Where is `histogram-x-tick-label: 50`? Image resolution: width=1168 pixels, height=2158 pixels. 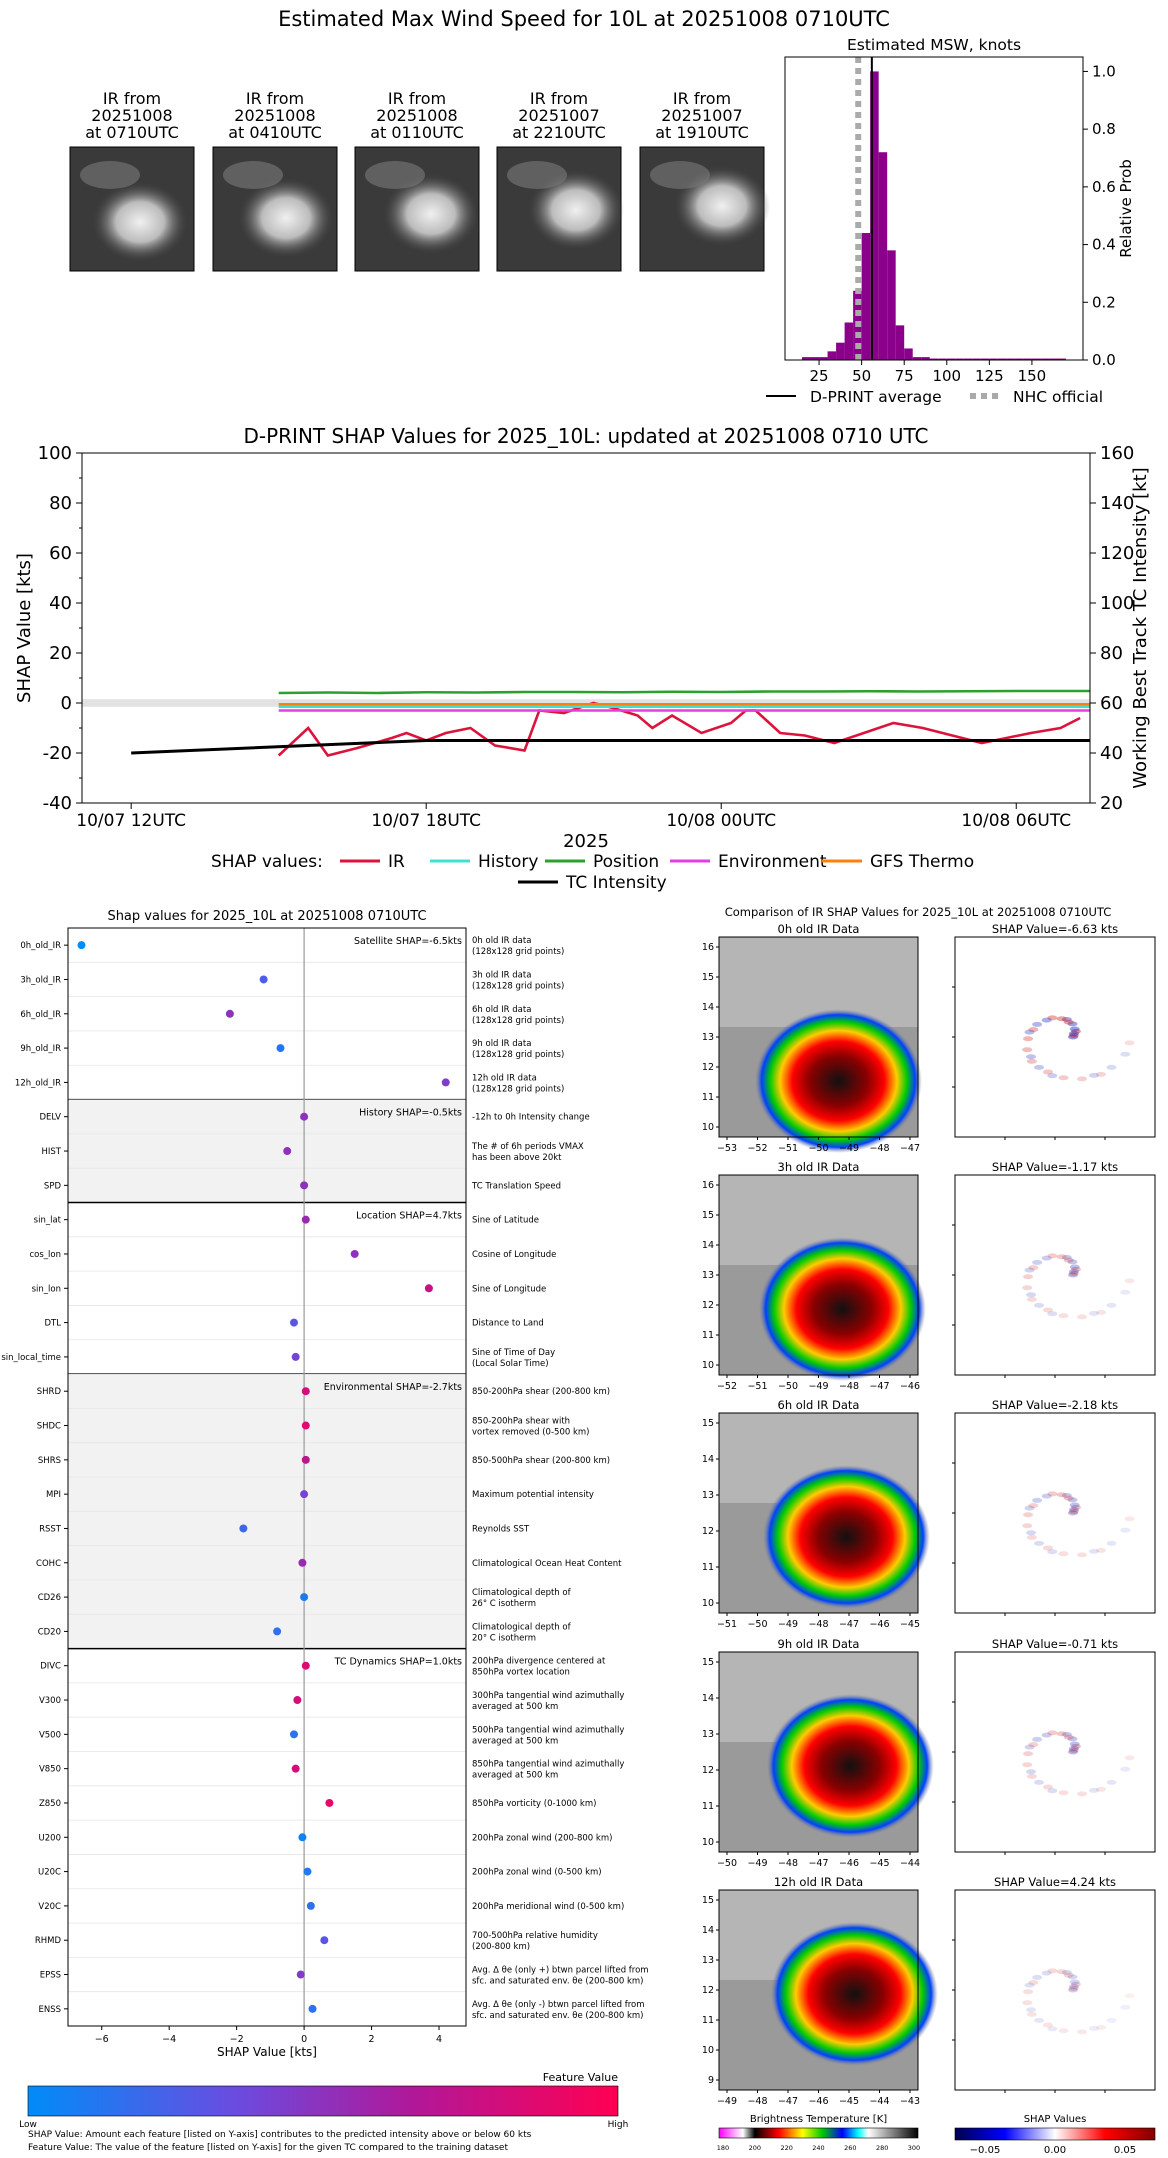
histogram-x-tick-label: 50 is located at coordinates (861, 376).